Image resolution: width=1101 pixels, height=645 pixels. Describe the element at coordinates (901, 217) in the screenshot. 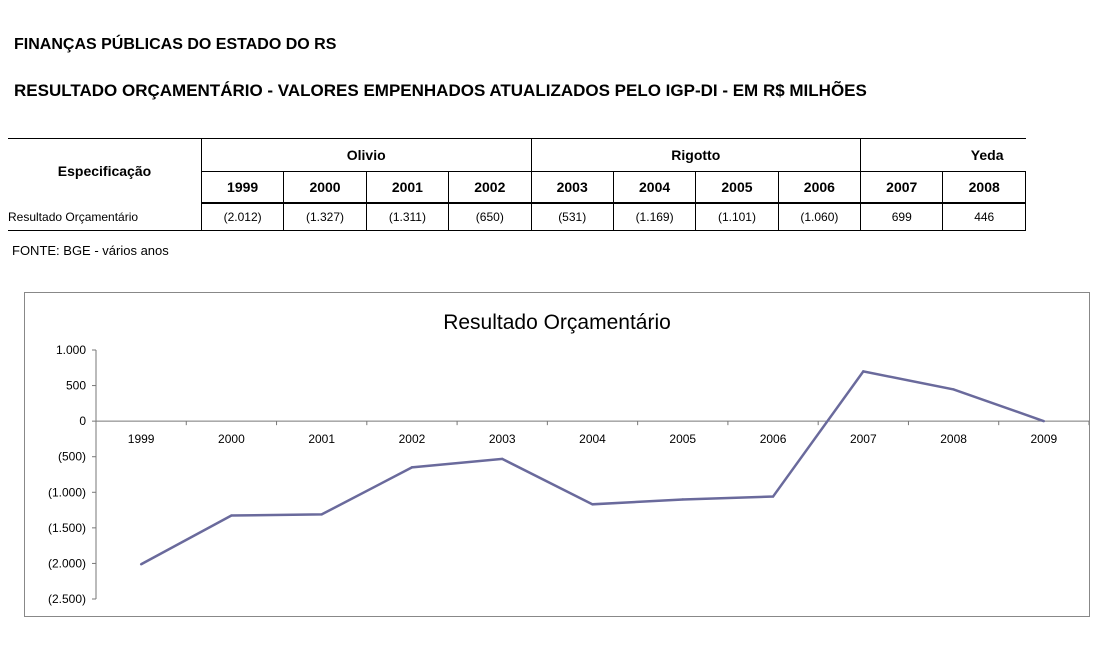

I see `table-cell: 699` at that location.